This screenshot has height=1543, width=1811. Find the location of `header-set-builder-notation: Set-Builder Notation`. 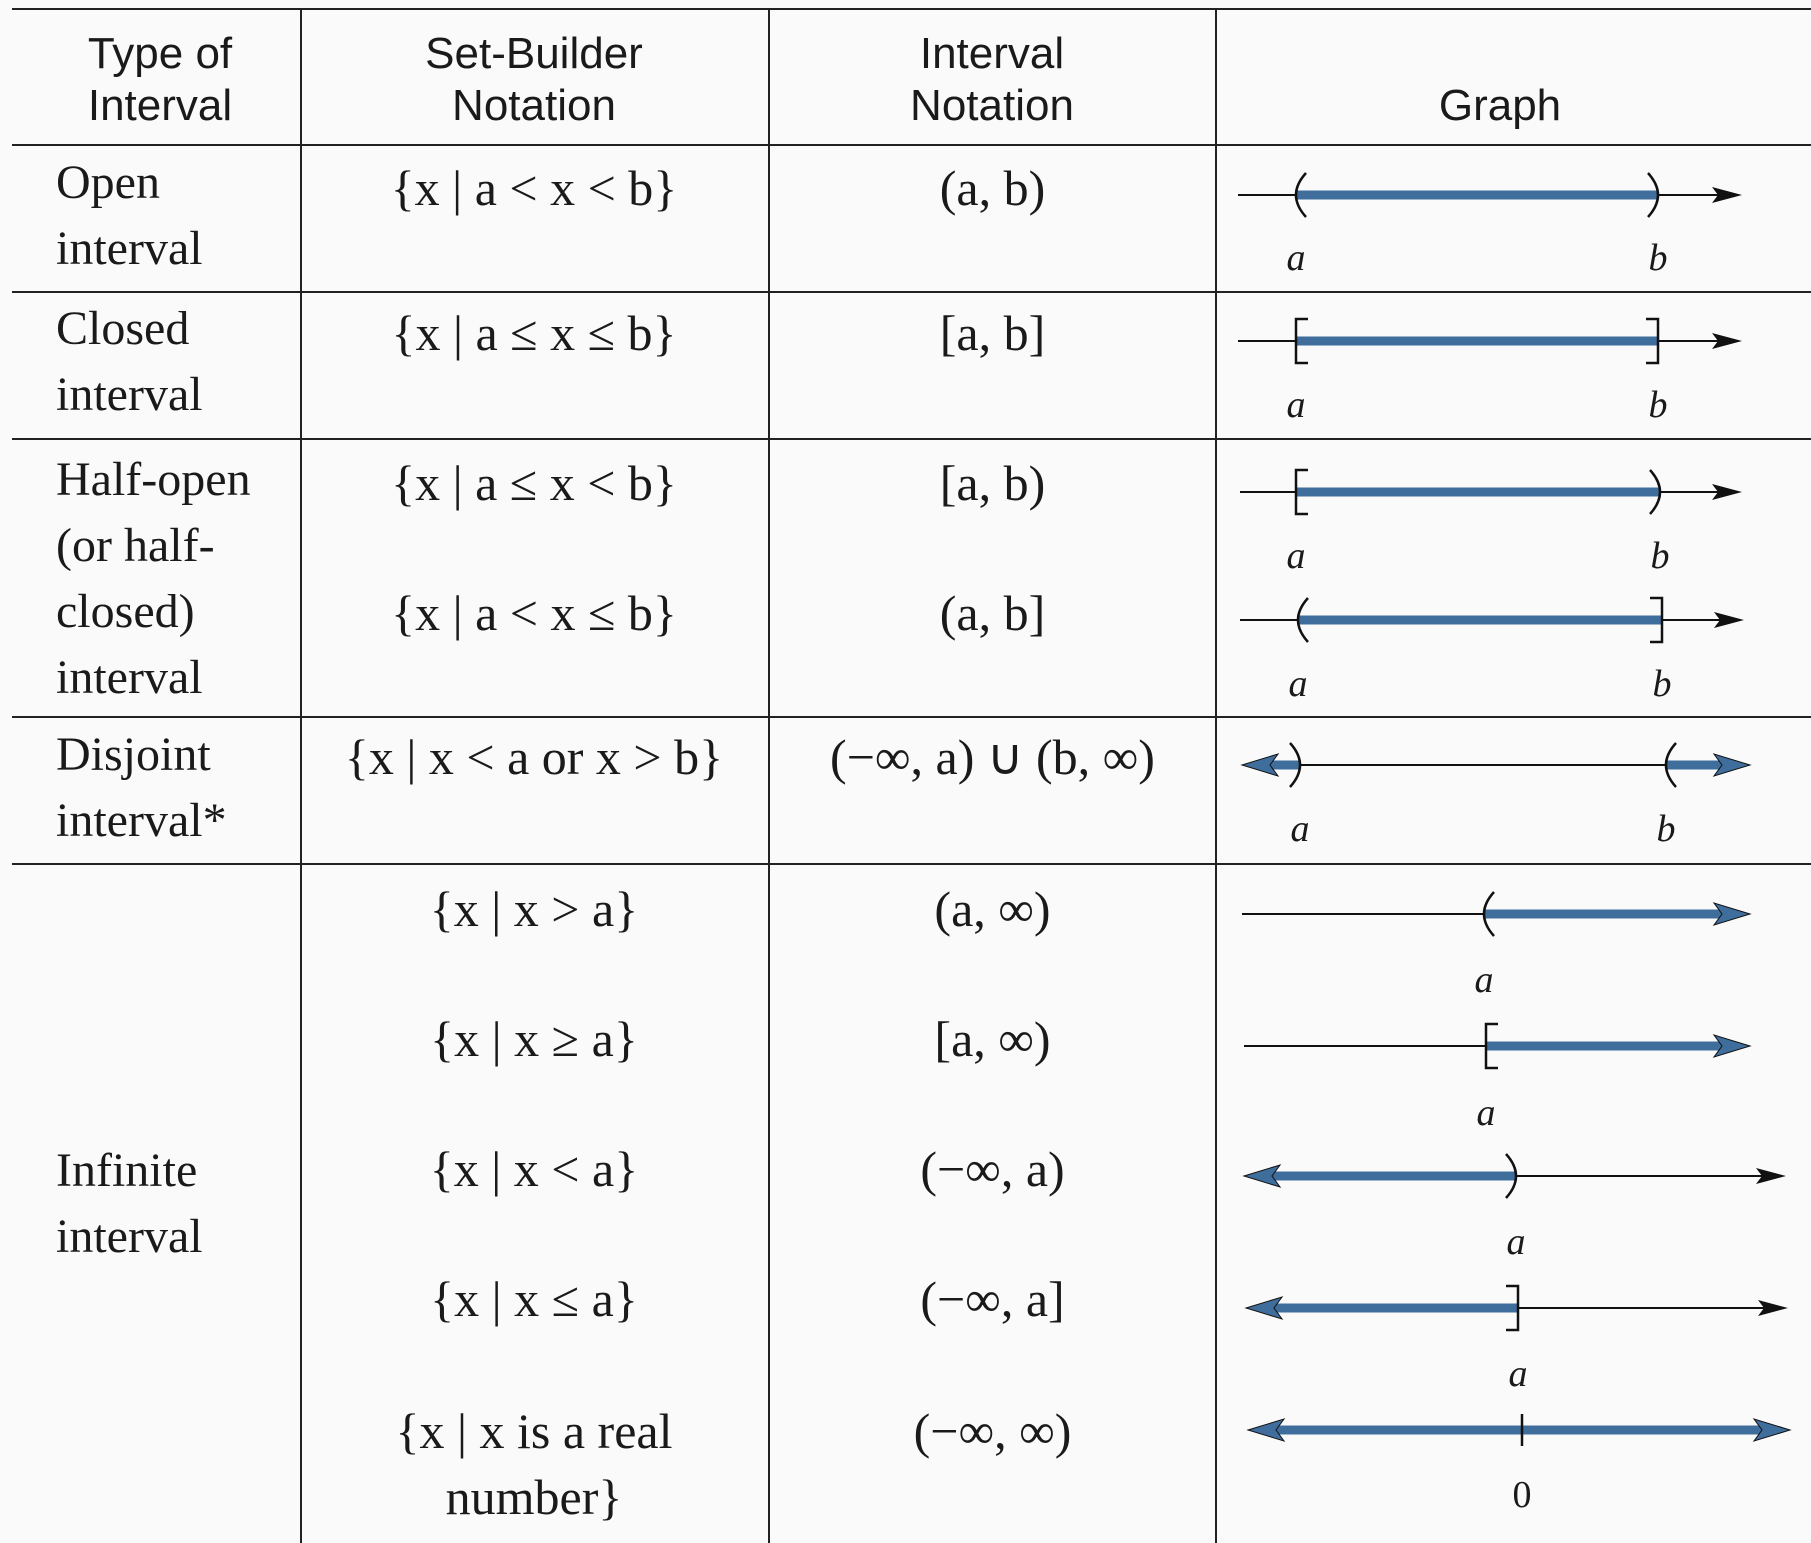

header-set-builder-notation: Set-Builder Notation is located at coordinates (534, 79).